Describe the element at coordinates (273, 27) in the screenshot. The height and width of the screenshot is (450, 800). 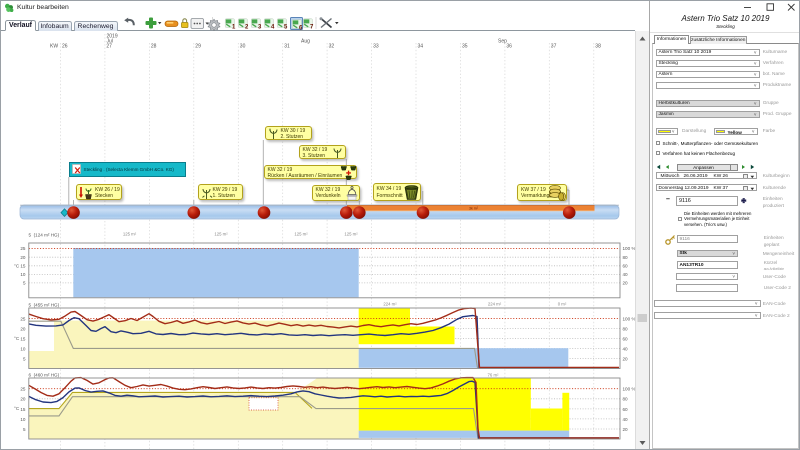
I see `svg-text: 4` at that location.